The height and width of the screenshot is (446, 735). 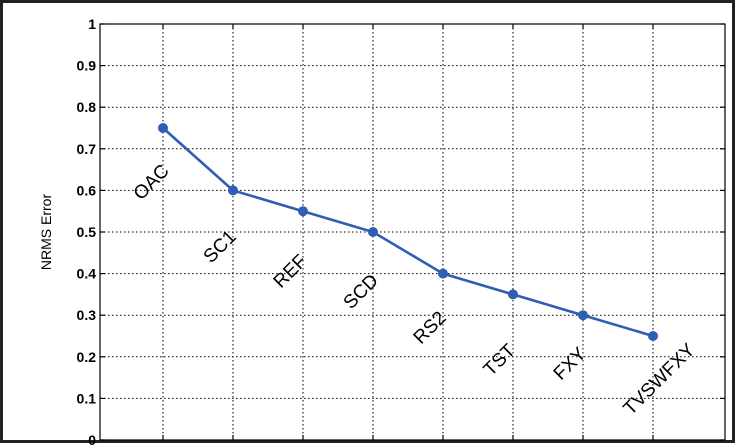 What do you see at coordinates (87, 190) in the screenshot?
I see `y-tick-label: 0.6` at bounding box center [87, 190].